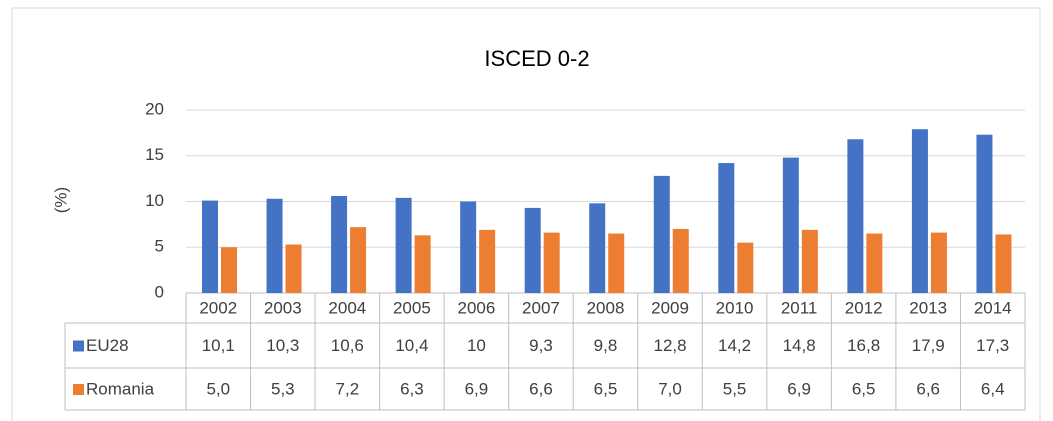  What do you see at coordinates (735, 388) in the screenshot?
I see `table-value: 5,5` at bounding box center [735, 388].